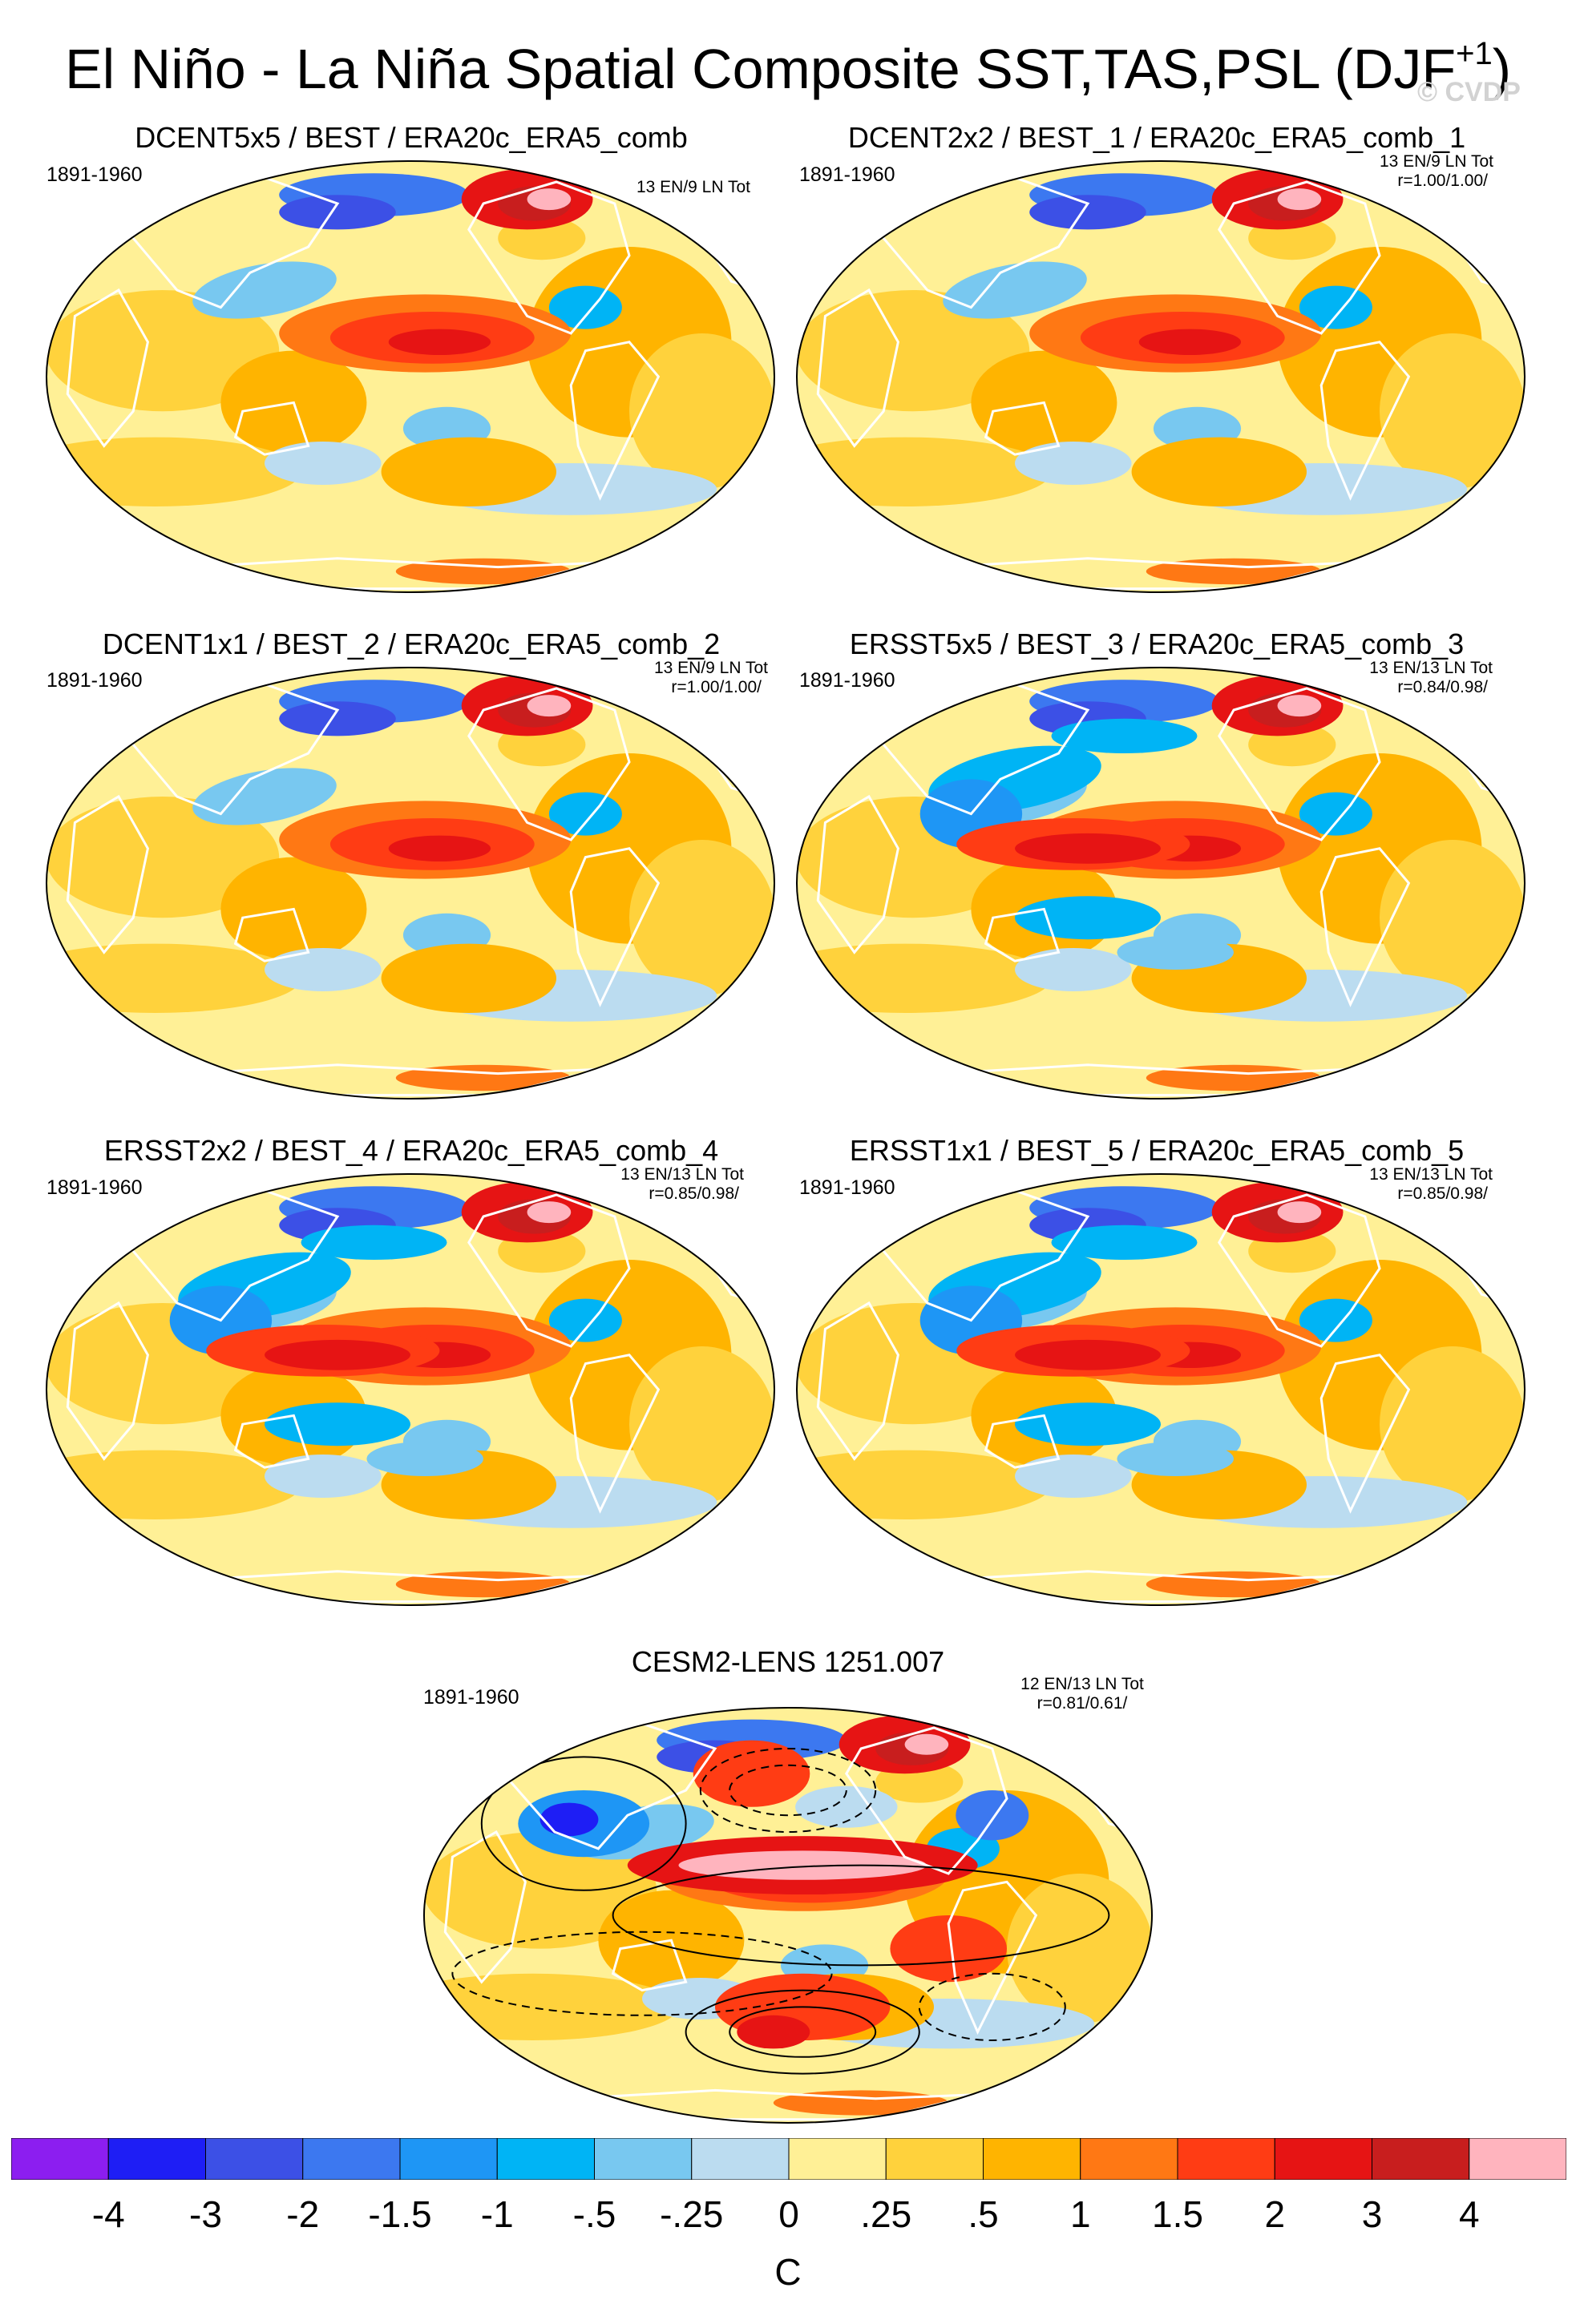 This screenshot has height=2324, width=1576. What do you see at coordinates (847, 1187) in the screenshot?
I see `panel-6-period: 1891-1960` at bounding box center [847, 1187].